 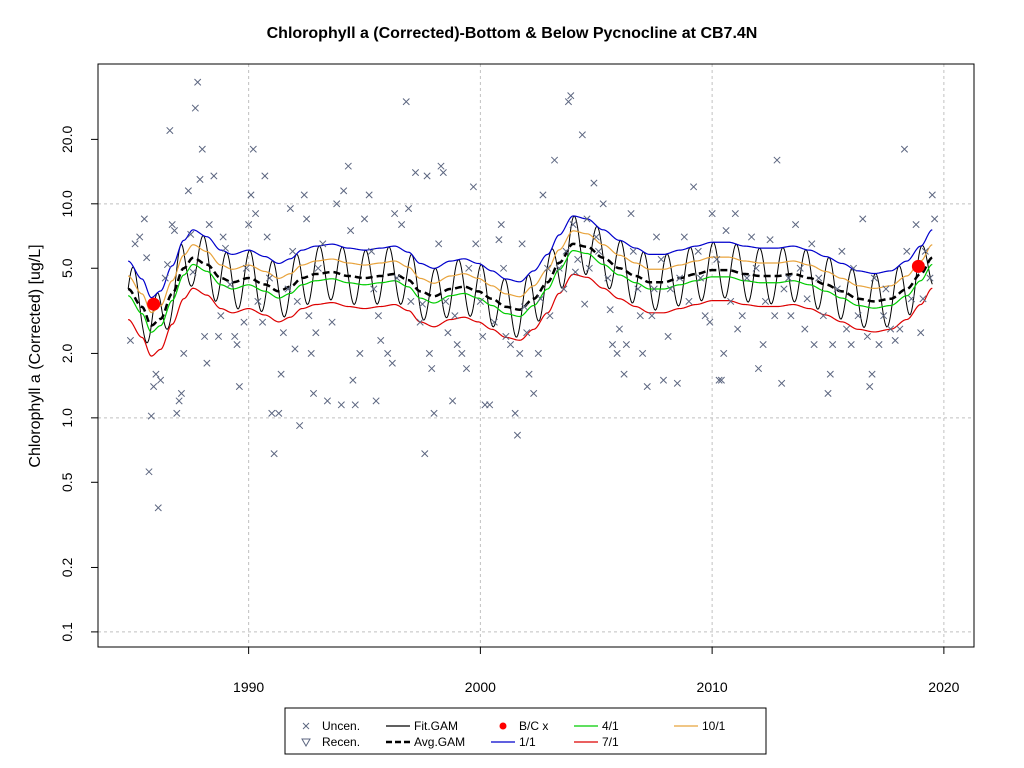 What do you see at coordinates (714, 726) in the screenshot?
I see `legend-label: 10/1` at bounding box center [714, 726].